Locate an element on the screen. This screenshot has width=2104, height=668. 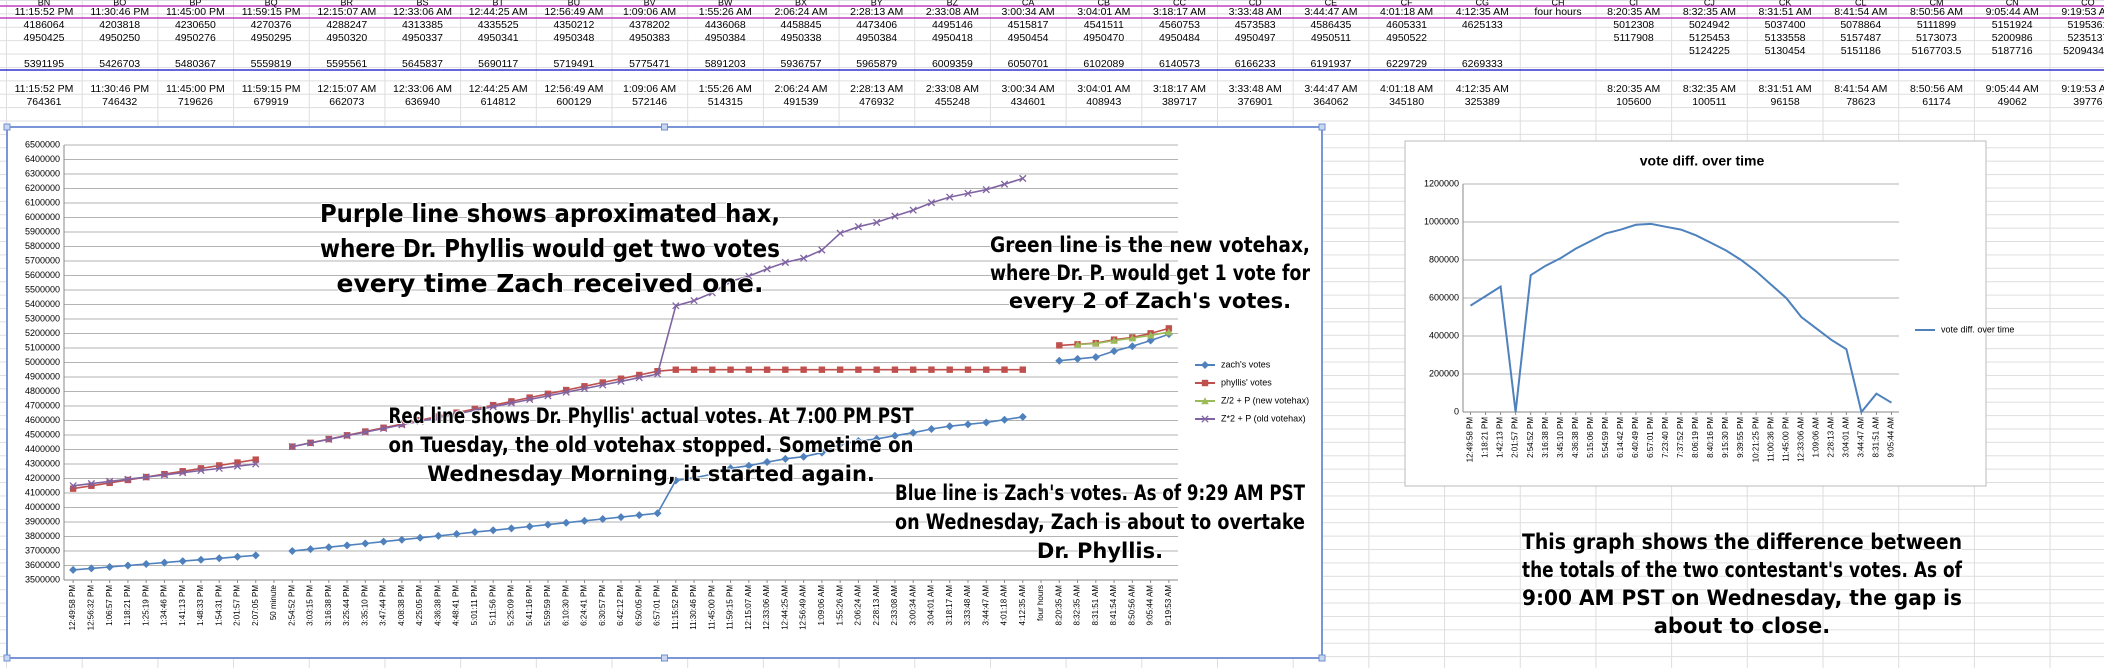
cell: 3:44:47 AM is located at coordinates (1330, 89).